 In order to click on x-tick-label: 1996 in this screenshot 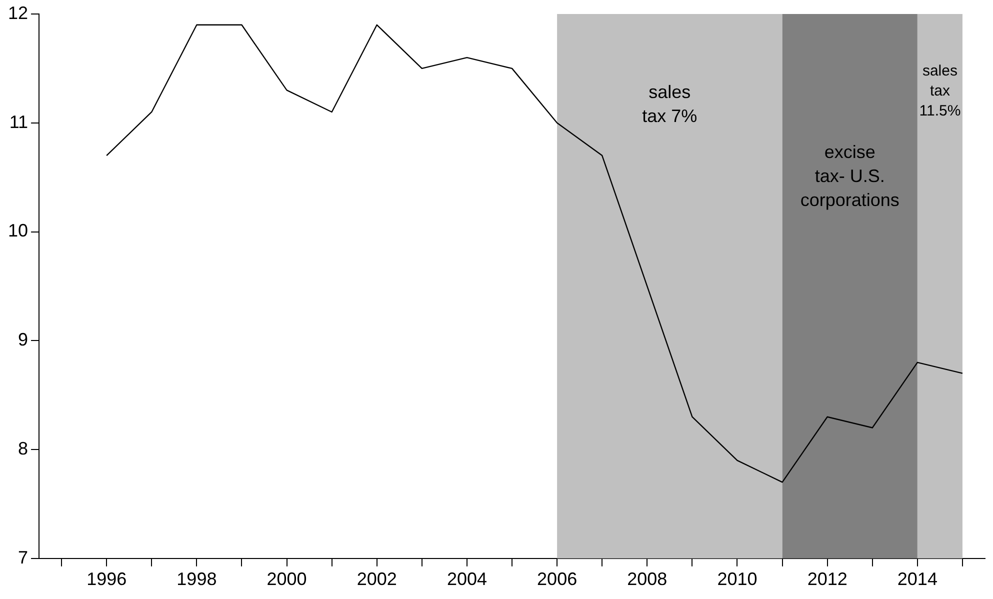, I will do `click(106, 579)`.